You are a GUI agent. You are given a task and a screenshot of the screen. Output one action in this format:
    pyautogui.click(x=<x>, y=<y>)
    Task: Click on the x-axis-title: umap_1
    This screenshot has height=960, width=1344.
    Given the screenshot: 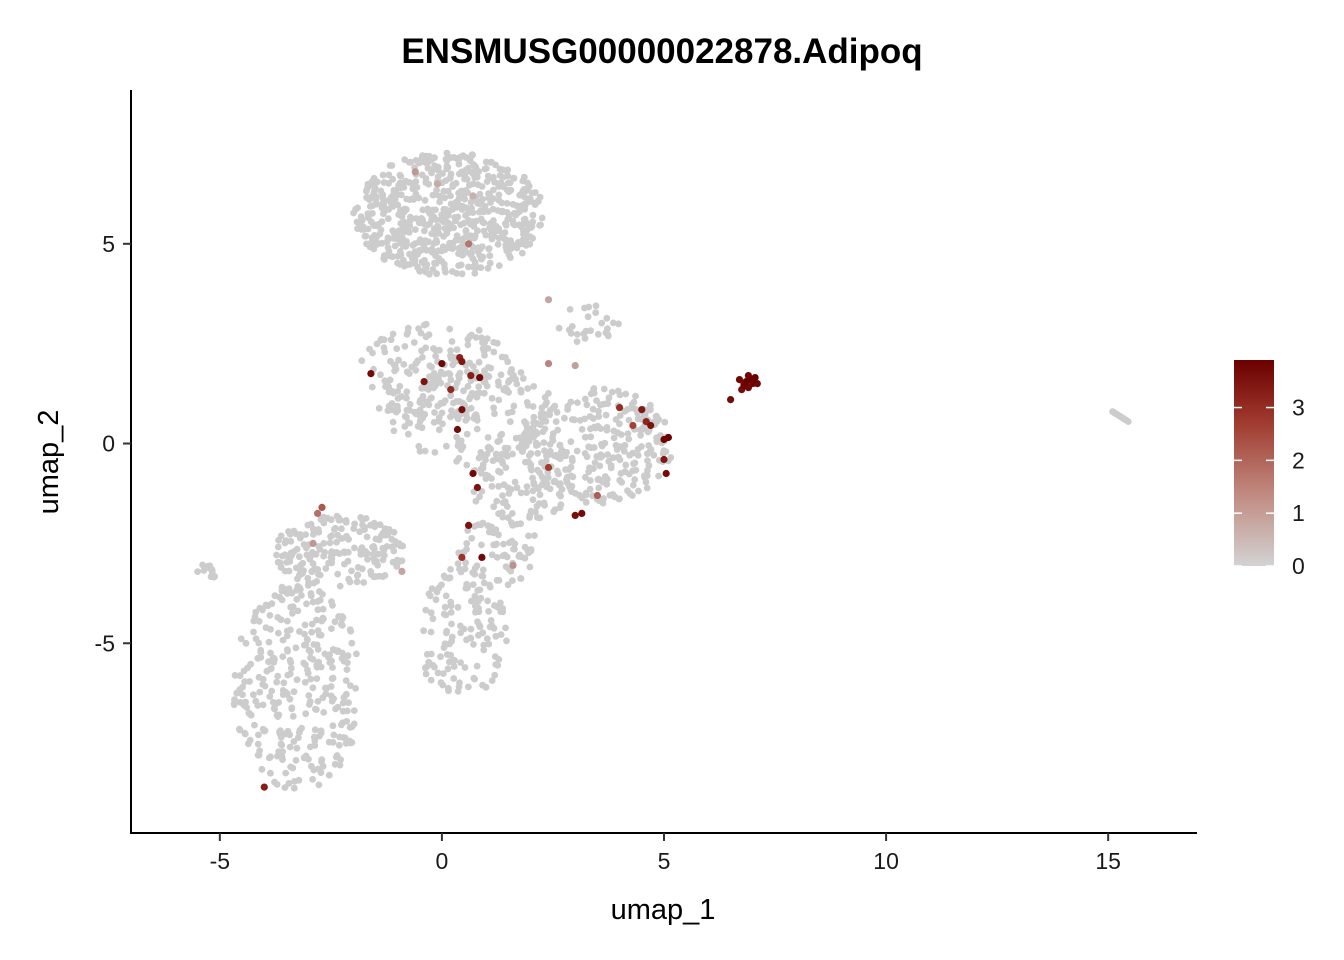 What is the action you would take?
    pyautogui.click(x=663, y=910)
    